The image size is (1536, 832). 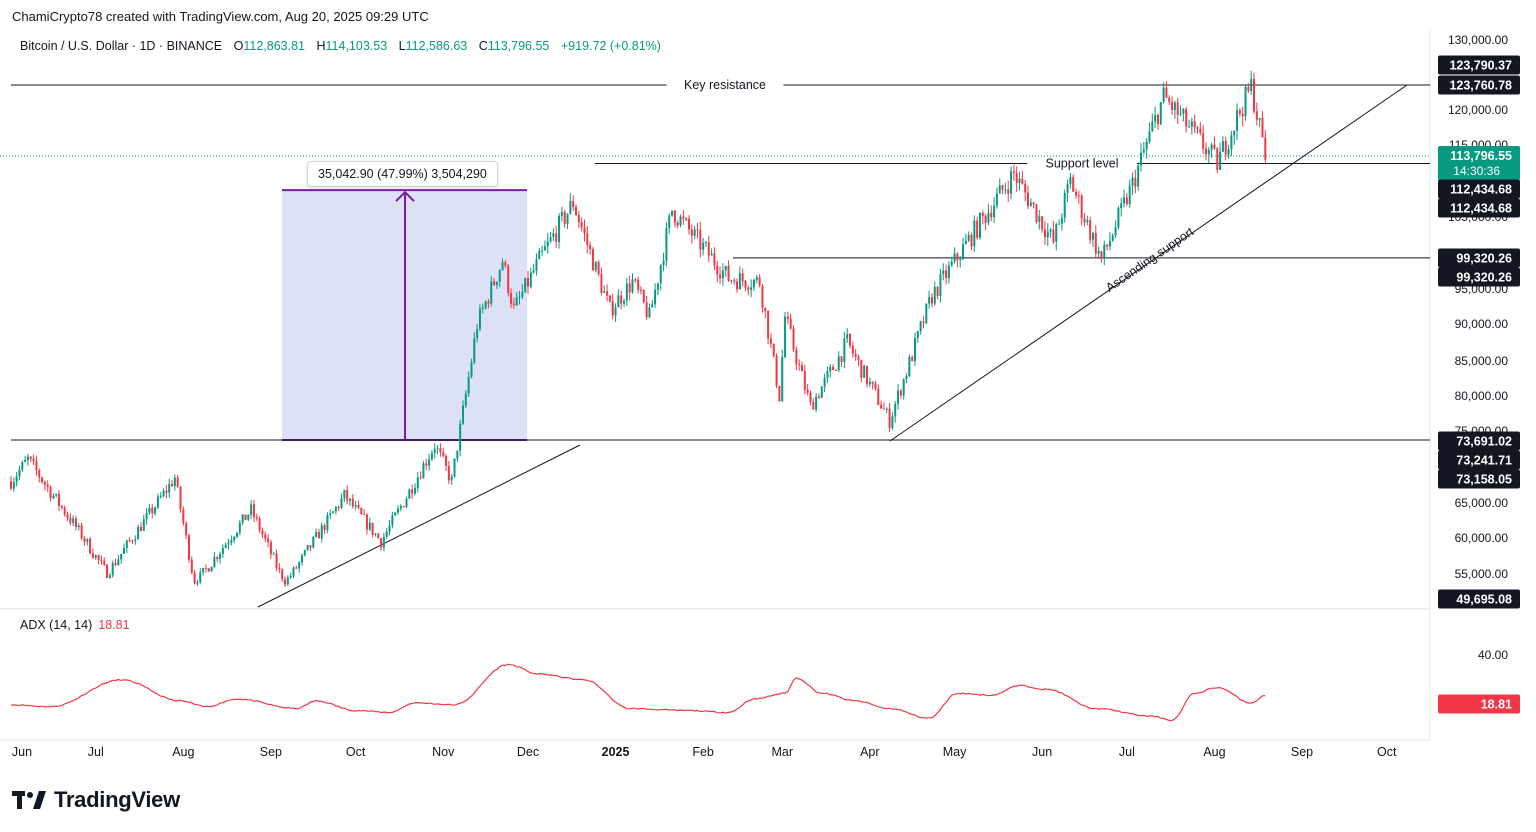 What do you see at coordinates (869, 752) in the screenshot?
I see `x-tick-label: Apr` at bounding box center [869, 752].